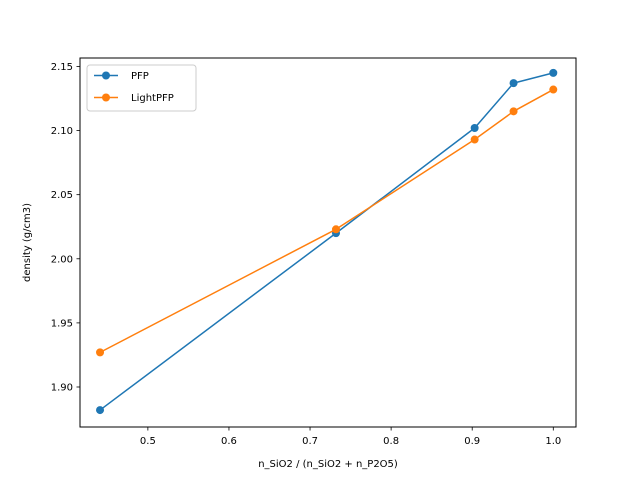 The image size is (640, 480). What do you see at coordinates (350, 437) in the screenshot?
I see `x-axis-ticks: 0.5 0.6 0.7 0.8 0.9 1.0` at bounding box center [350, 437].